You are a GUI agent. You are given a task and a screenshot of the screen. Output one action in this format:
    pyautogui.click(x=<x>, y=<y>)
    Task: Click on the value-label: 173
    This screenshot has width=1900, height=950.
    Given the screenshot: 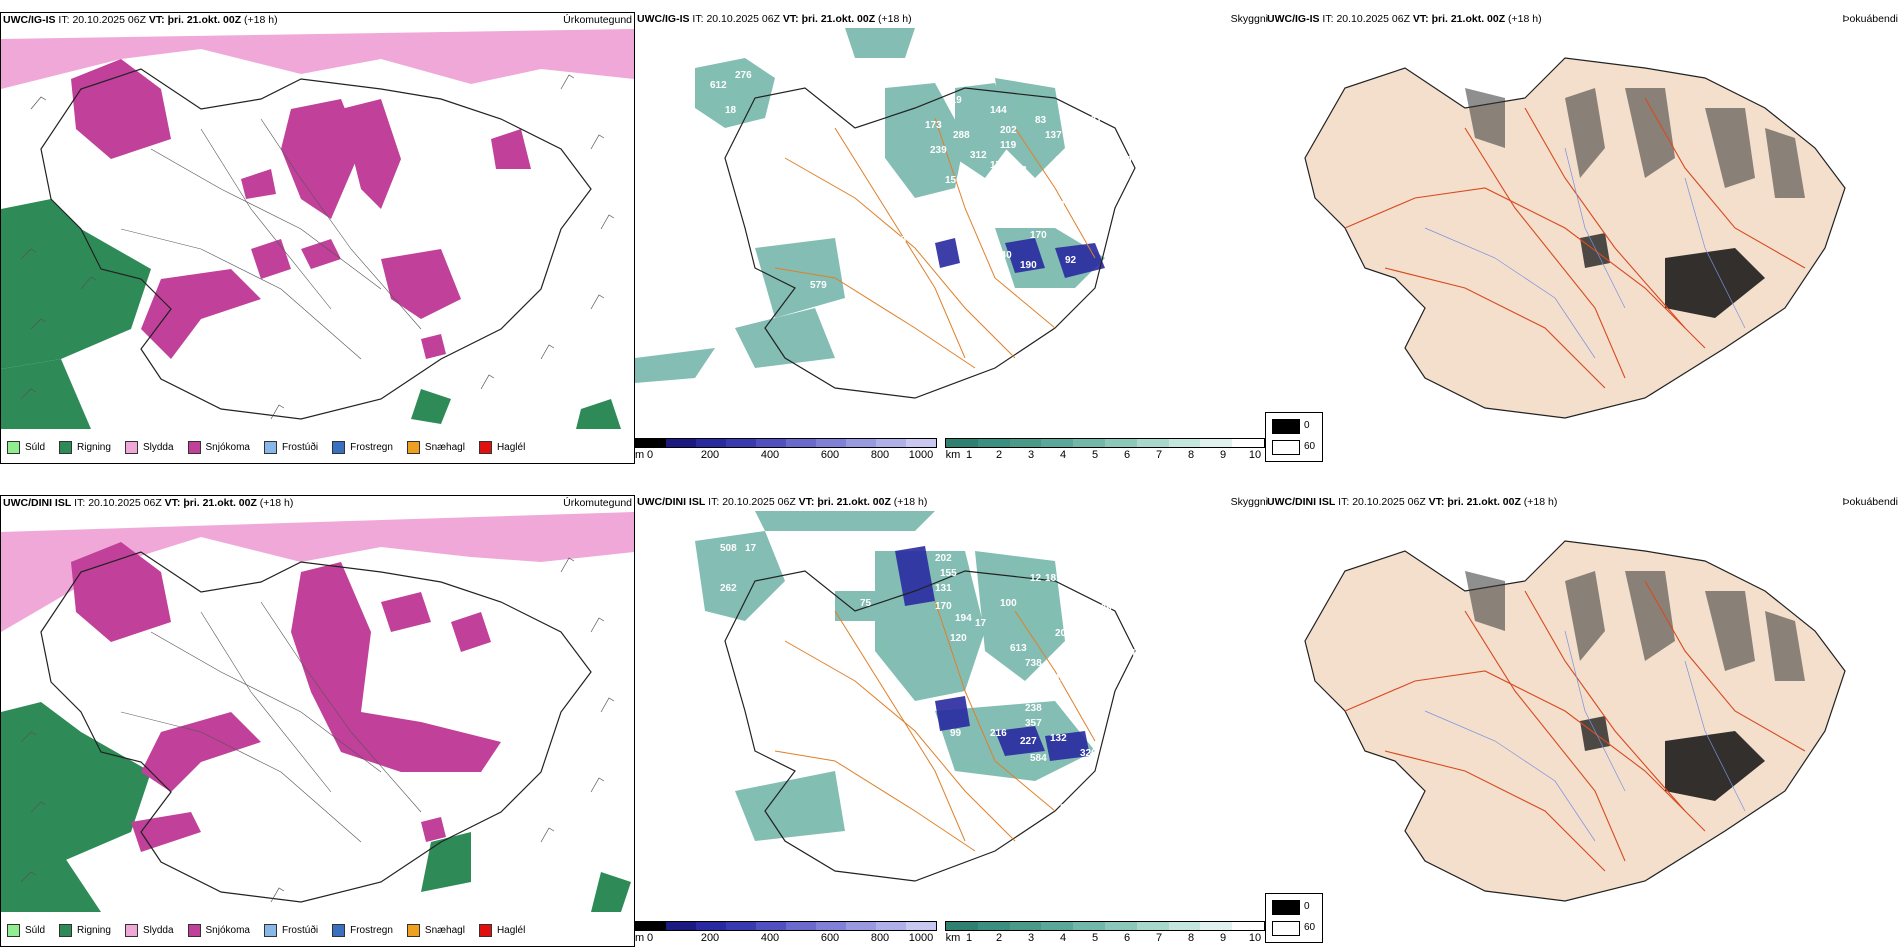 What is the action you would take?
    pyautogui.click(x=933, y=125)
    